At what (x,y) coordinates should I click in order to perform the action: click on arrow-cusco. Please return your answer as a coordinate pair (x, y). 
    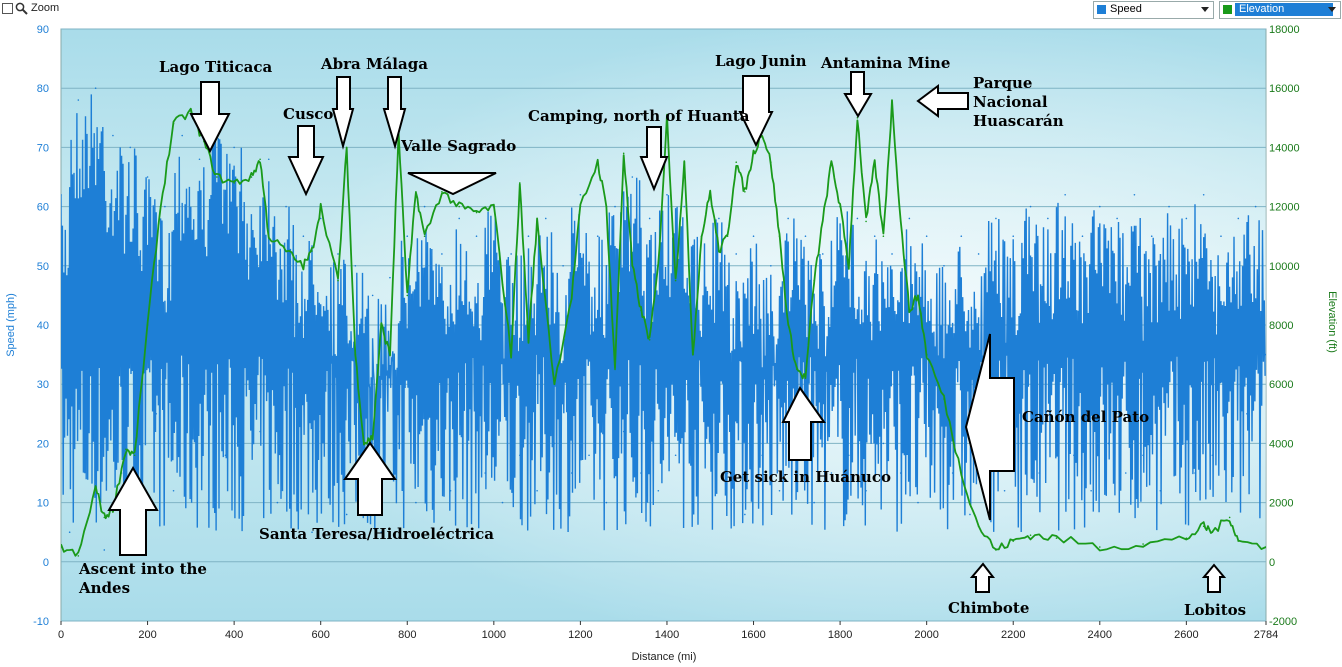
    Looking at the image, I should click on (306, 161).